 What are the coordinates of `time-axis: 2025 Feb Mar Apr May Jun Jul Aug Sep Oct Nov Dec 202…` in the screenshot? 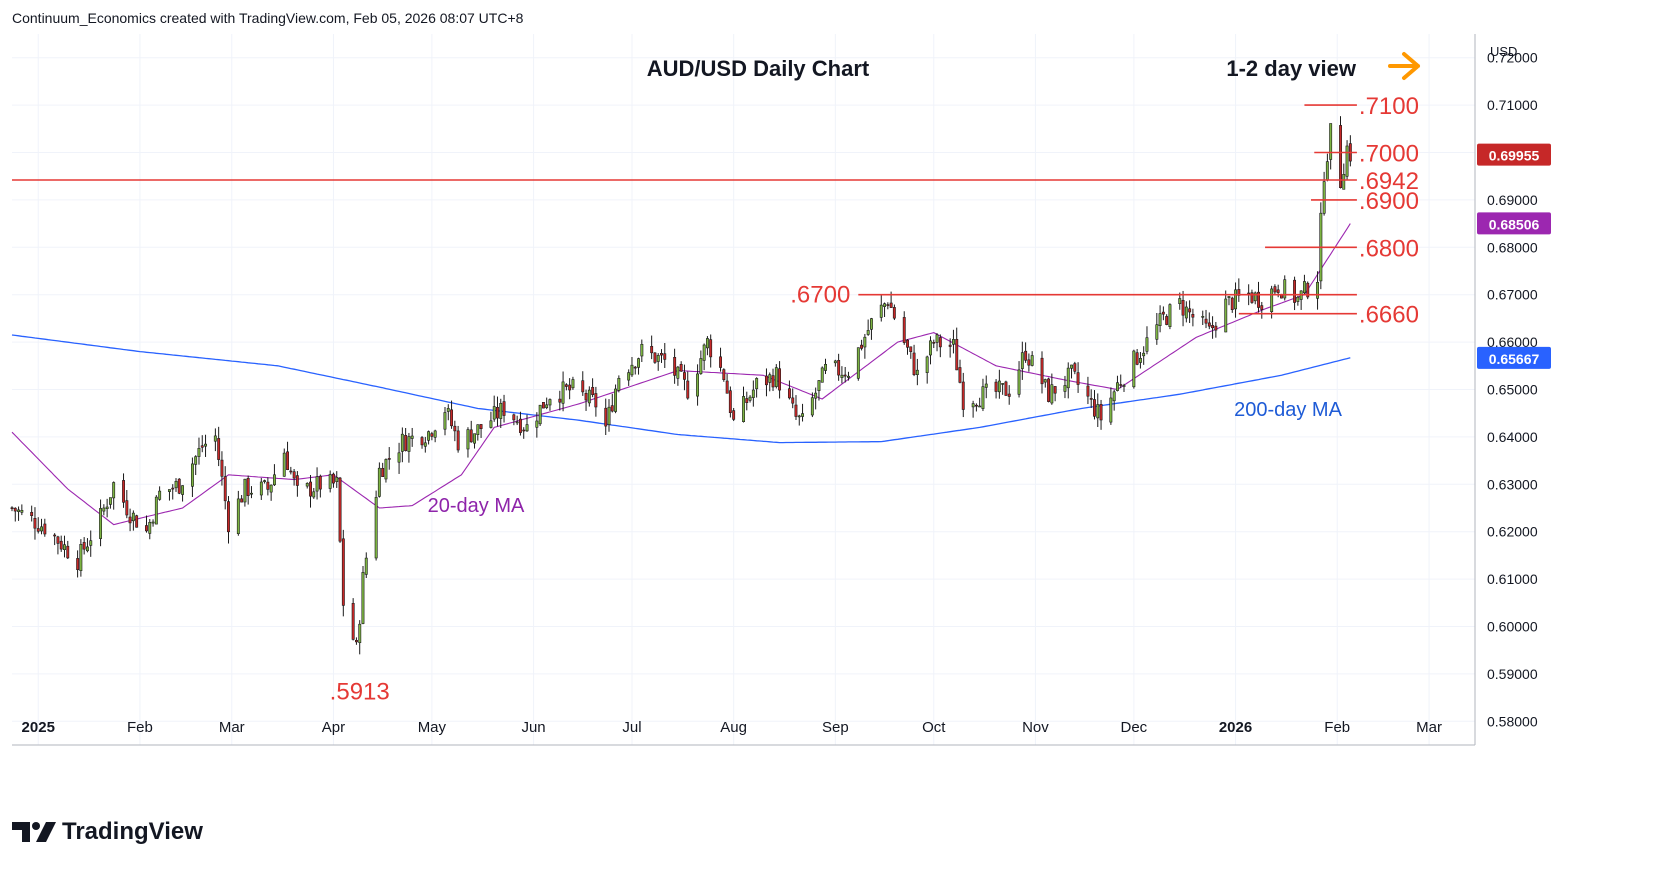 It's located at (743, 732).